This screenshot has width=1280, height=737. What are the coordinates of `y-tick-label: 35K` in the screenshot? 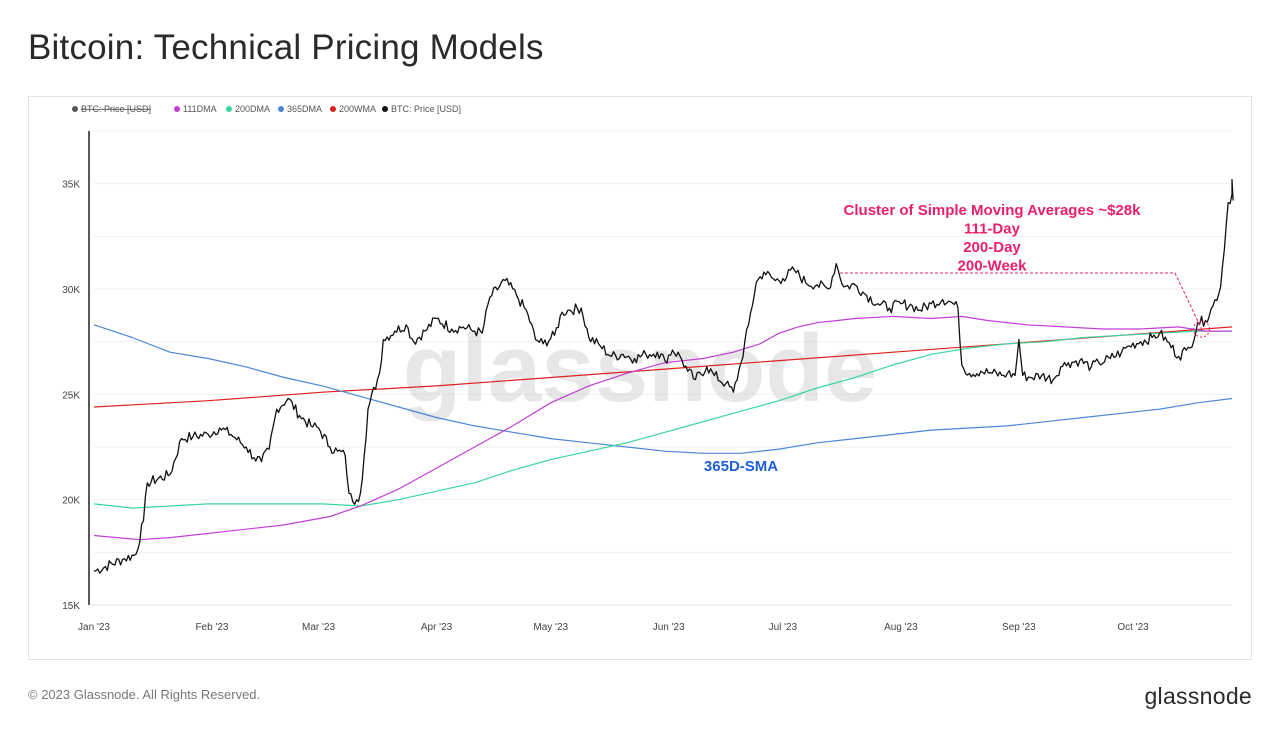 It's located at (71, 185).